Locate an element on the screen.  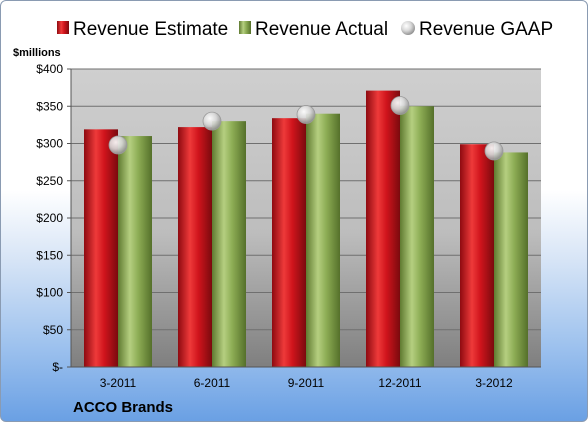
y-axis: $- $50 $100 $150 $200 $250 $300 $350 $400 is located at coordinates (54, 218).